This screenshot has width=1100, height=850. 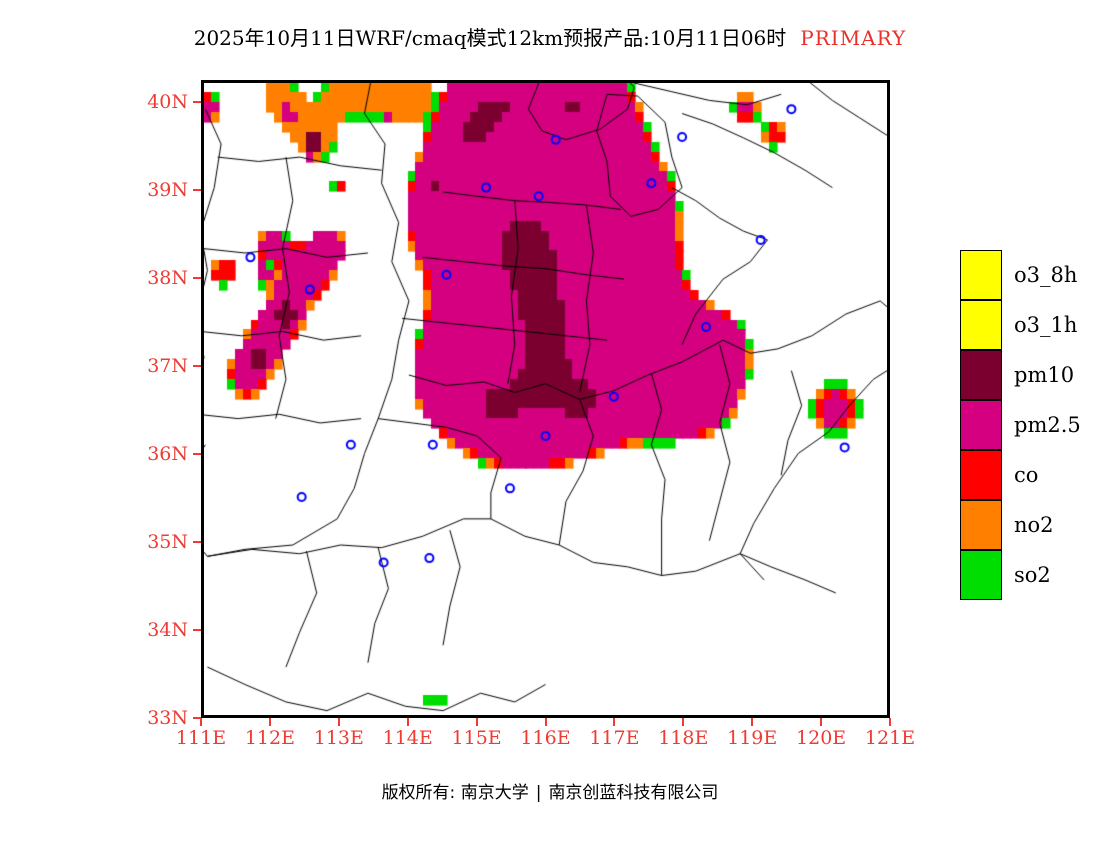 I want to click on y-axis-label: 39N, so click(x=167, y=190).